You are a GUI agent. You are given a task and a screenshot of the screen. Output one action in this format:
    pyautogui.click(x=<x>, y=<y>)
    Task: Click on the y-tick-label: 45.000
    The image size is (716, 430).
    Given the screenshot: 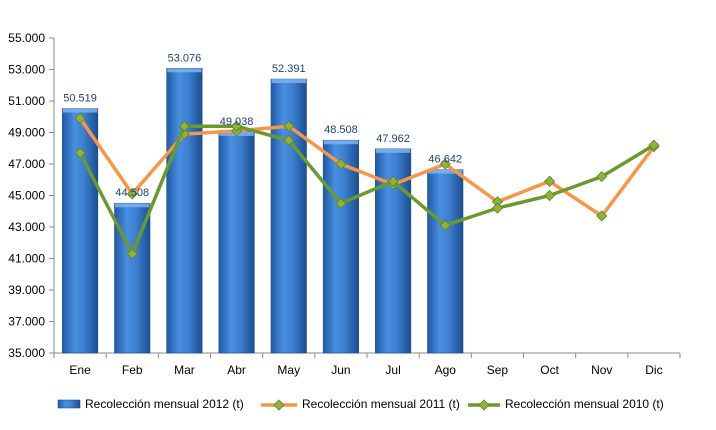 What is the action you would take?
    pyautogui.click(x=26, y=196)
    